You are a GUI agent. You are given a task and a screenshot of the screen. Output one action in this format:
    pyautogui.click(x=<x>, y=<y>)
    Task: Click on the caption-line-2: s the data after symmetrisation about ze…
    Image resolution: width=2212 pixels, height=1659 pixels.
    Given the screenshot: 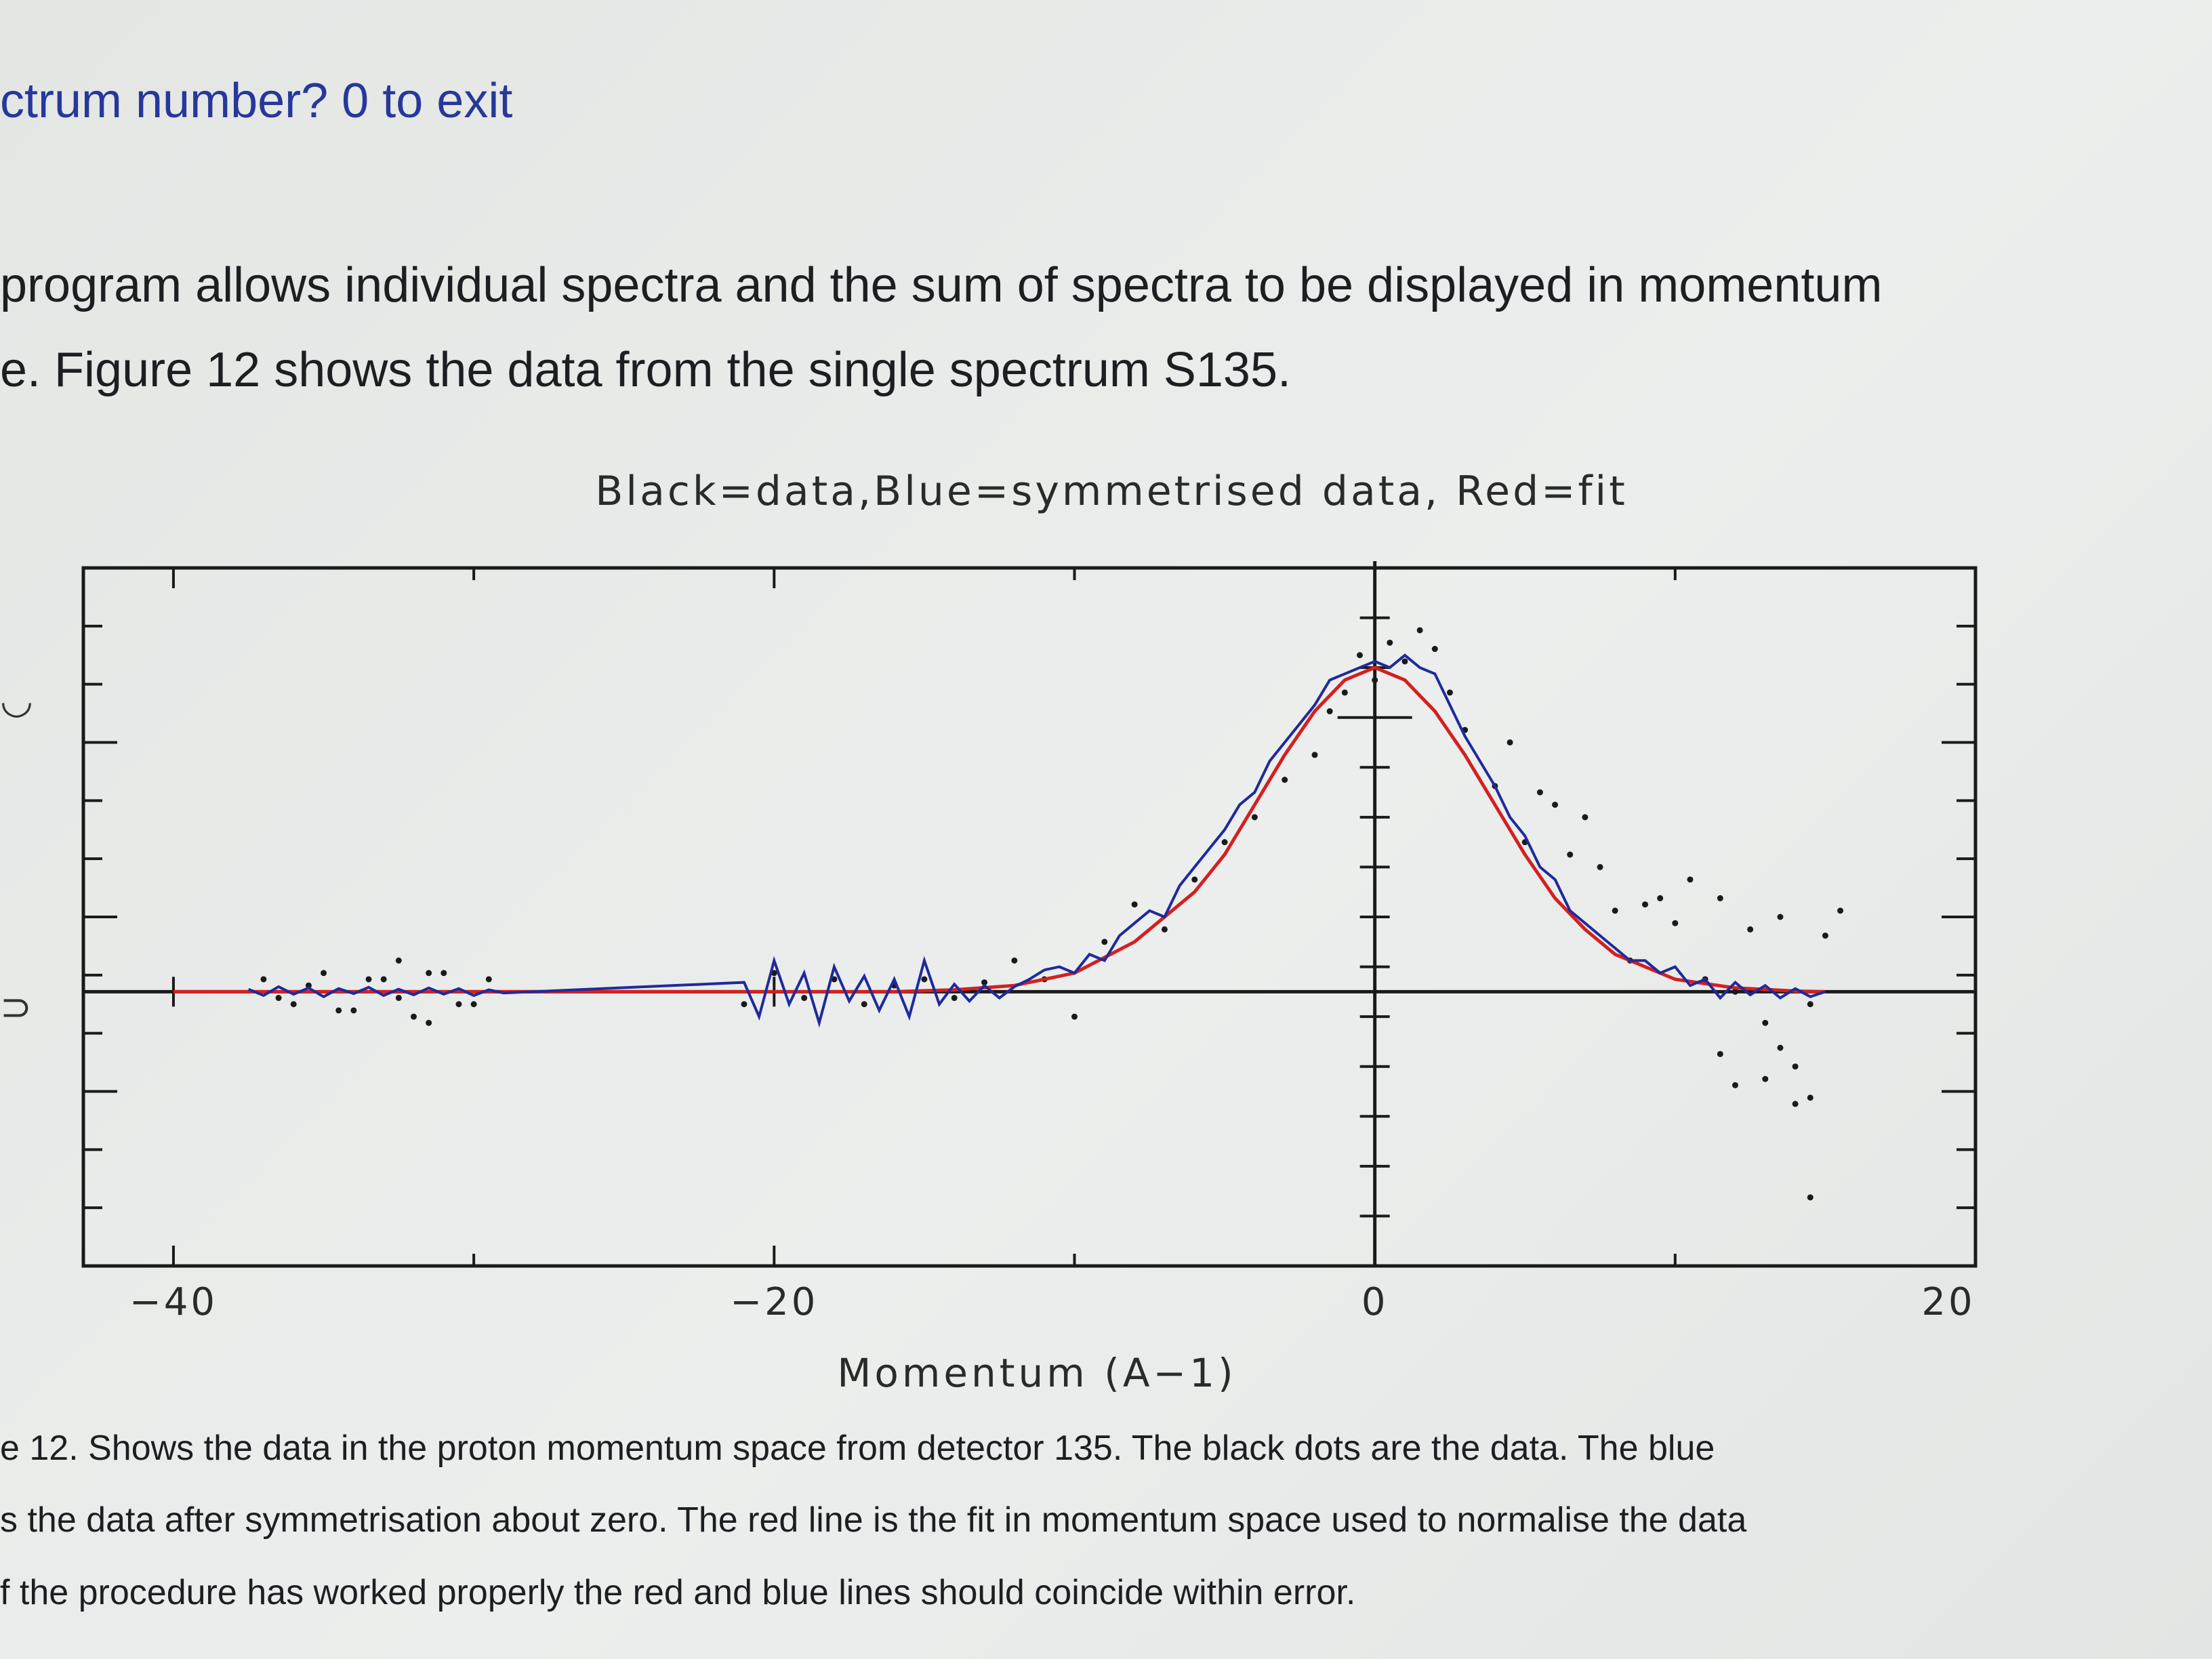 What is the action you would take?
    pyautogui.click(x=873, y=1520)
    